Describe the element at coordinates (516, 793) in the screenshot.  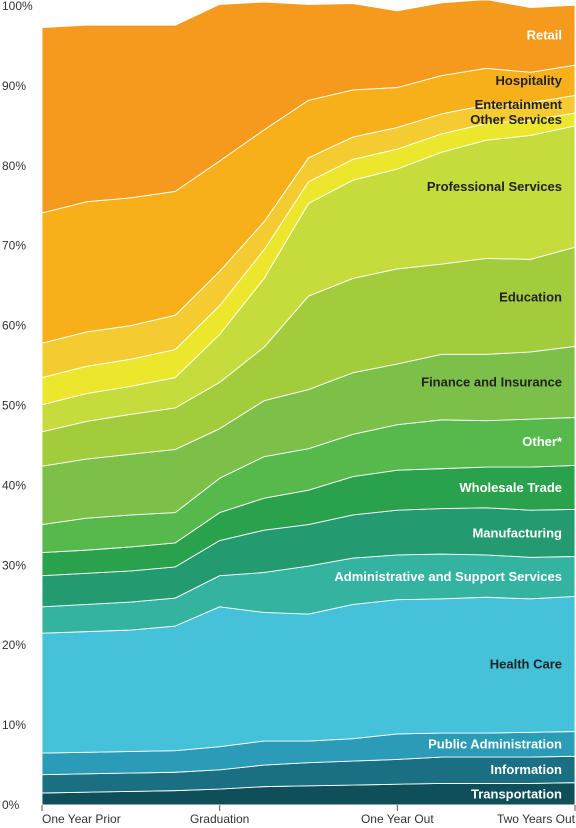
I see `series-label-transportation: Transportation` at that location.